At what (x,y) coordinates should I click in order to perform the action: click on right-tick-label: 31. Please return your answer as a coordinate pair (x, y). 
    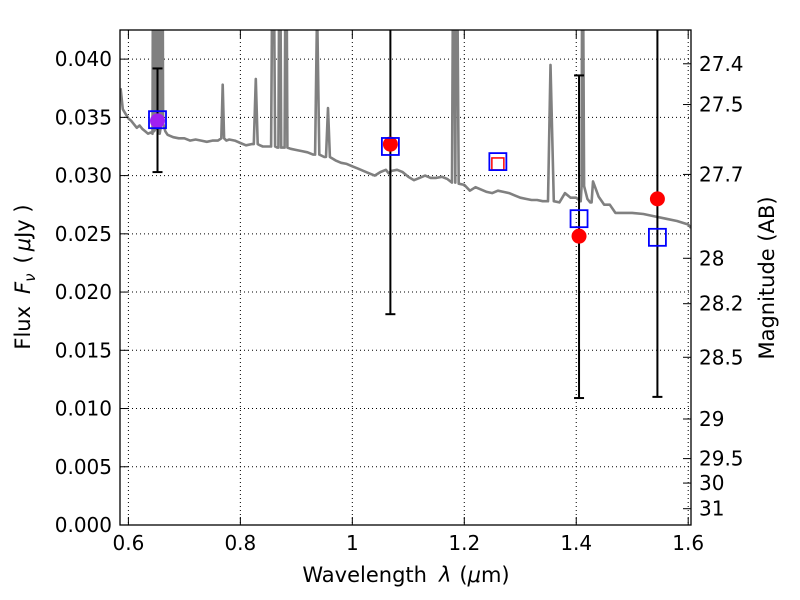
    Looking at the image, I should click on (711, 509).